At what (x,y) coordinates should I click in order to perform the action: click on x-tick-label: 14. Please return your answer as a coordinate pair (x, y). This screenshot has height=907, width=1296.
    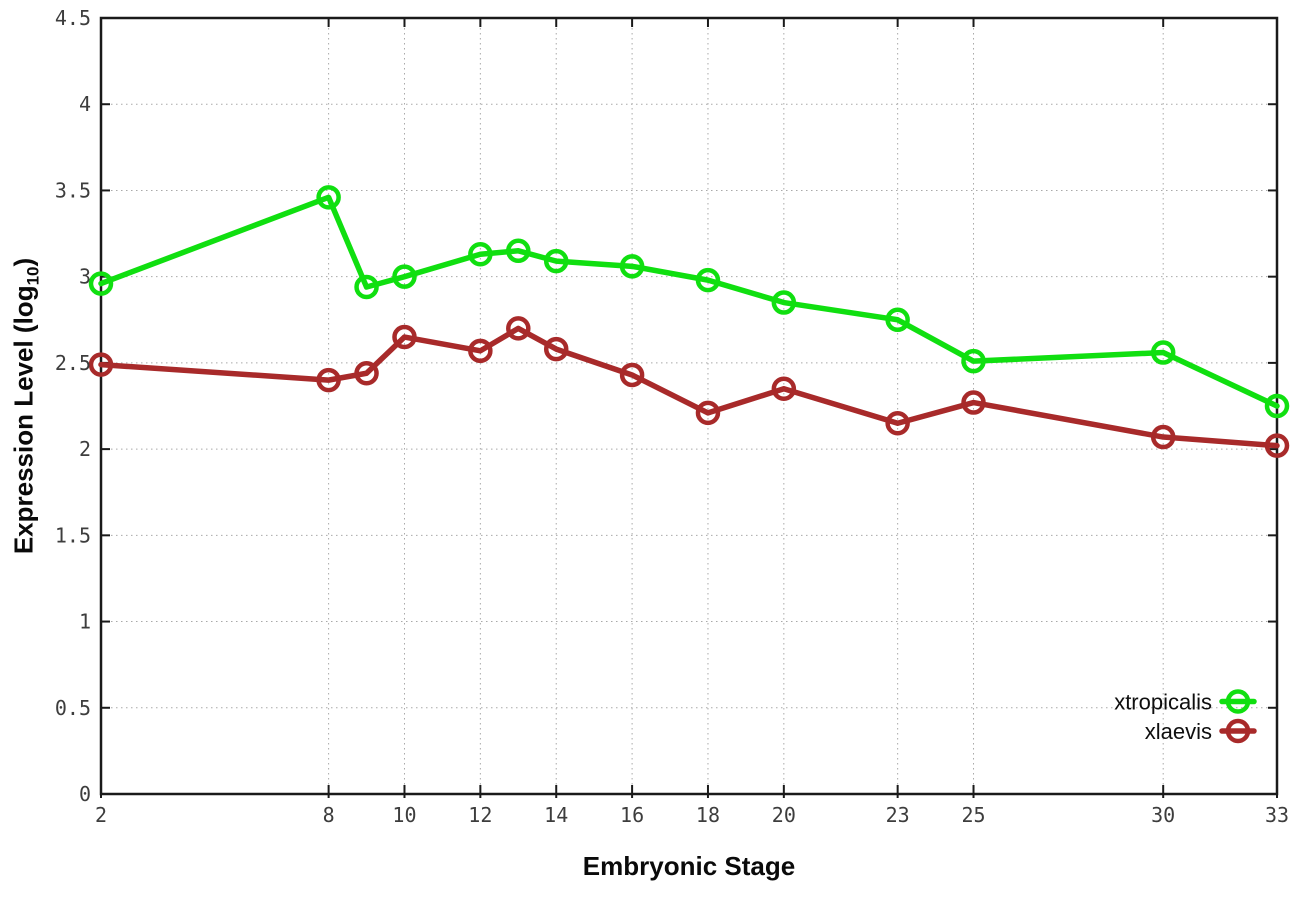
    Looking at the image, I should click on (556, 815).